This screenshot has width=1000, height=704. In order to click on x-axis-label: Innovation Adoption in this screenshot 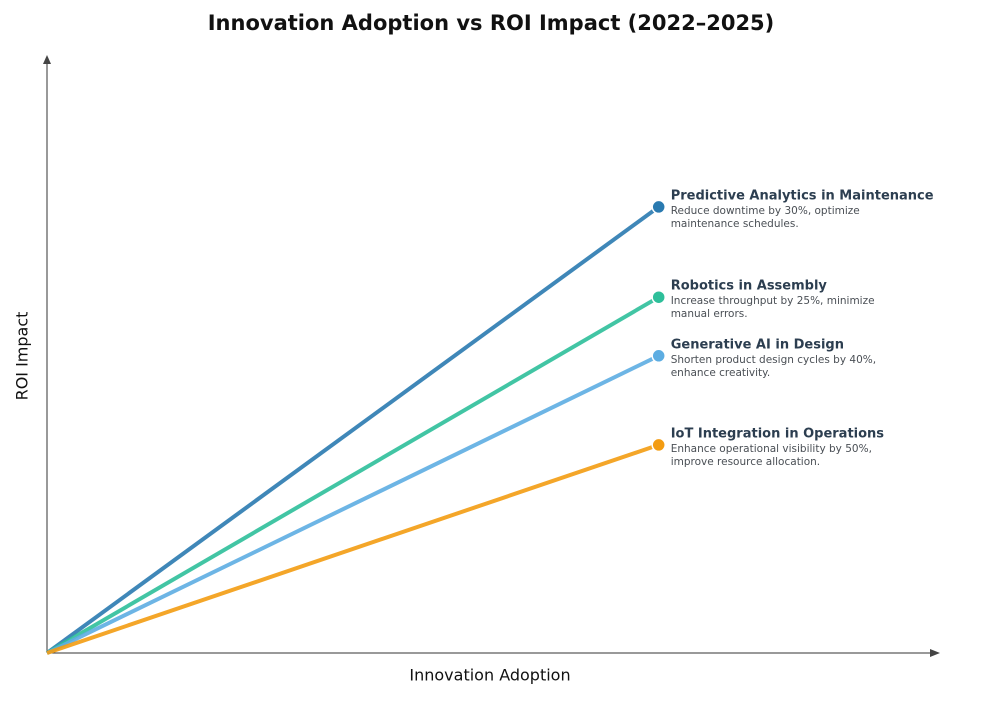, I will do `click(489, 675)`.